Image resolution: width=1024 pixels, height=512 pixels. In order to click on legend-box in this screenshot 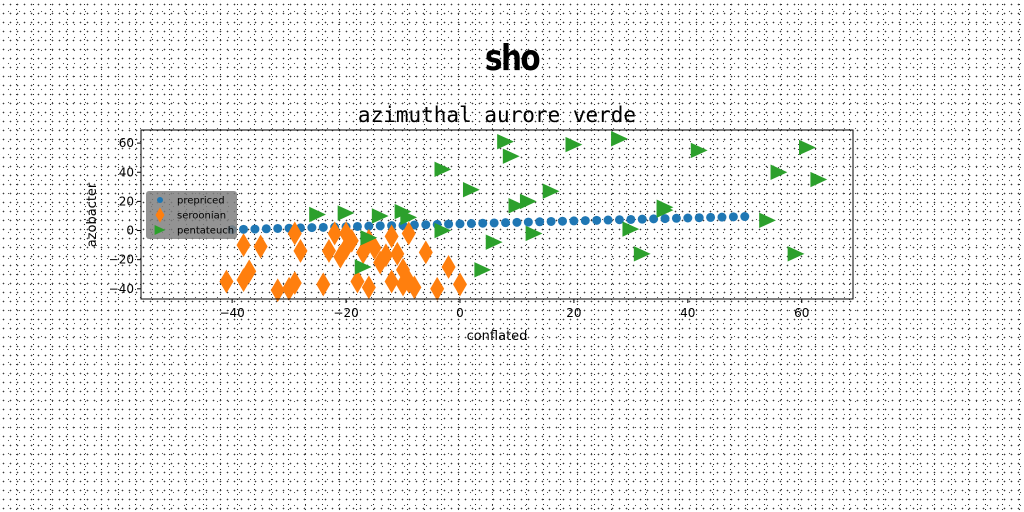, I will do `click(191, 215)`.